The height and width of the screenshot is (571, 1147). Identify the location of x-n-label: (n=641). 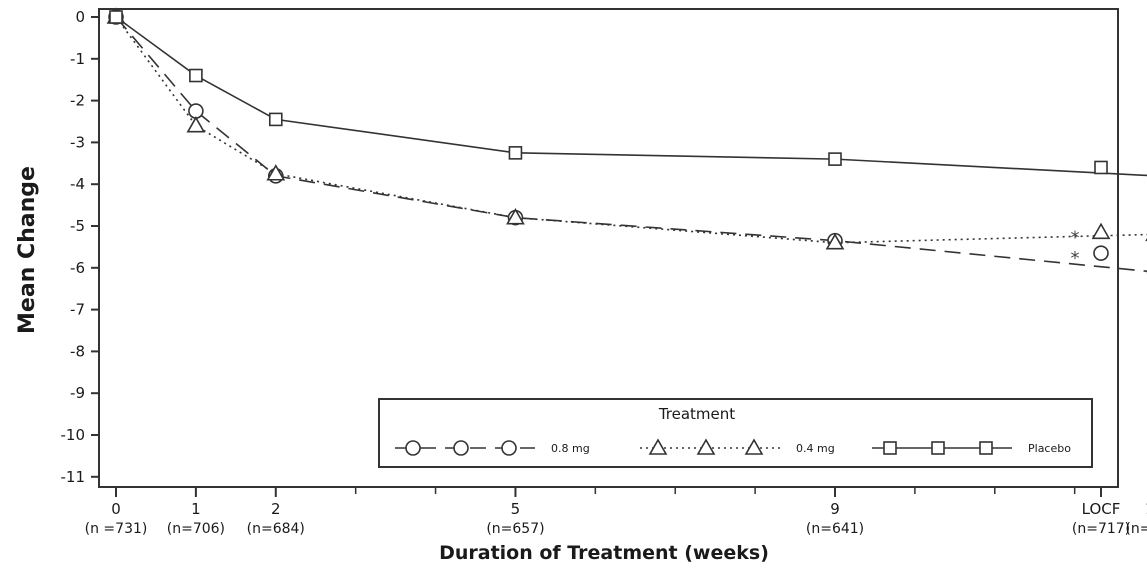
(835, 529).